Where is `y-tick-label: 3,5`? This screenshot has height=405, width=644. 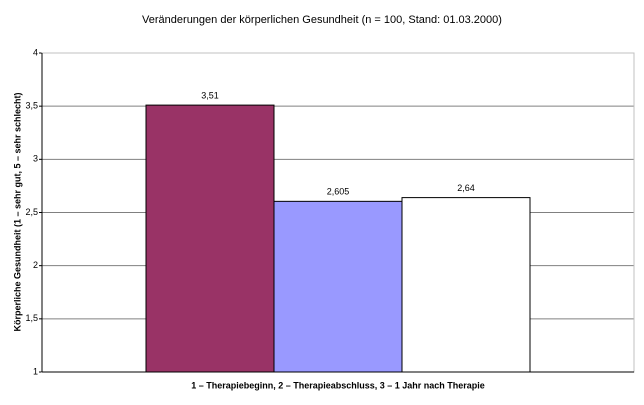
y-tick-label: 3,5 is located at coordinates (31, 106).